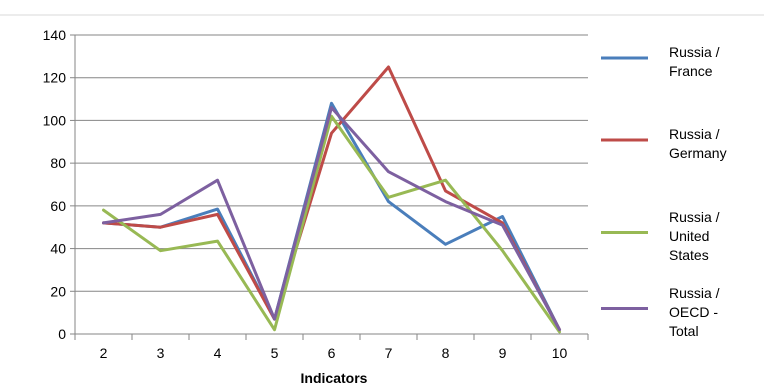 The width and height of the screenshot is (764, 385). Describe the element at coordinates (62, 334) in the screenshot. I see `y-tick-label: 0` at that location.